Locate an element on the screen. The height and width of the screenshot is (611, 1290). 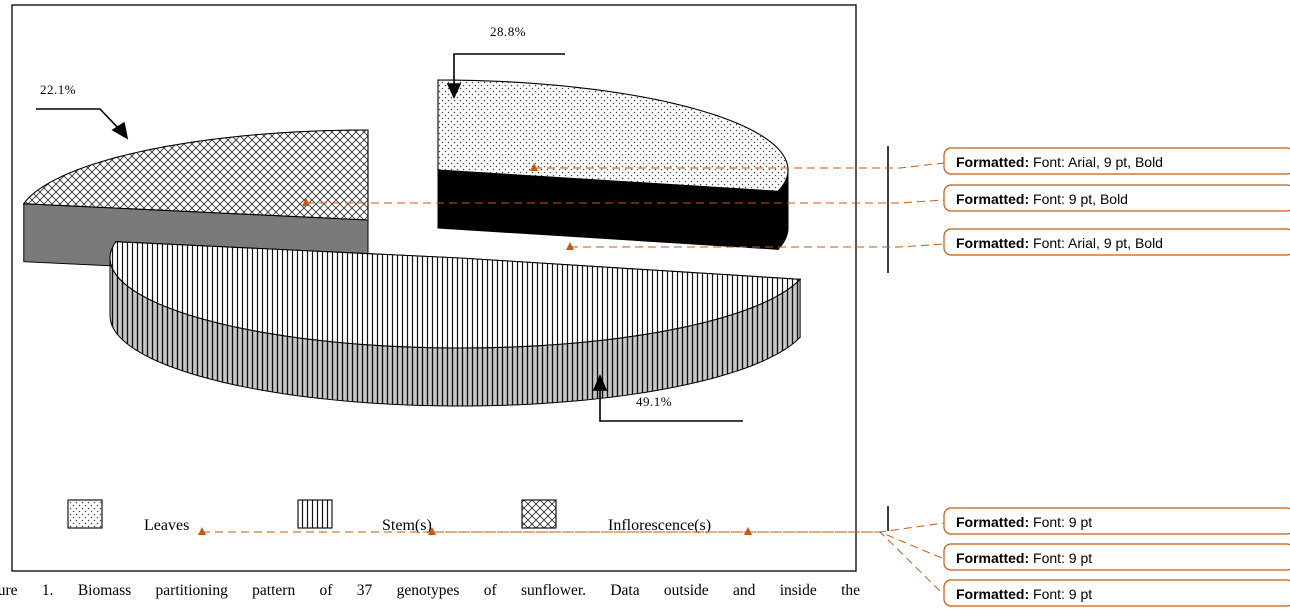
callout-text: Formatted: Font: 9 pt, Bold is located at coordinates (1042, 199).